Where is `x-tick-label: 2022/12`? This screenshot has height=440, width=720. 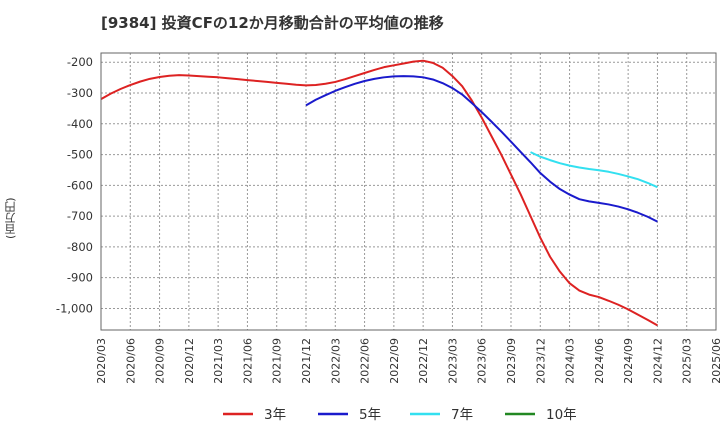
x-tick-label: 2022/12 is located at coordinates (423, 361).